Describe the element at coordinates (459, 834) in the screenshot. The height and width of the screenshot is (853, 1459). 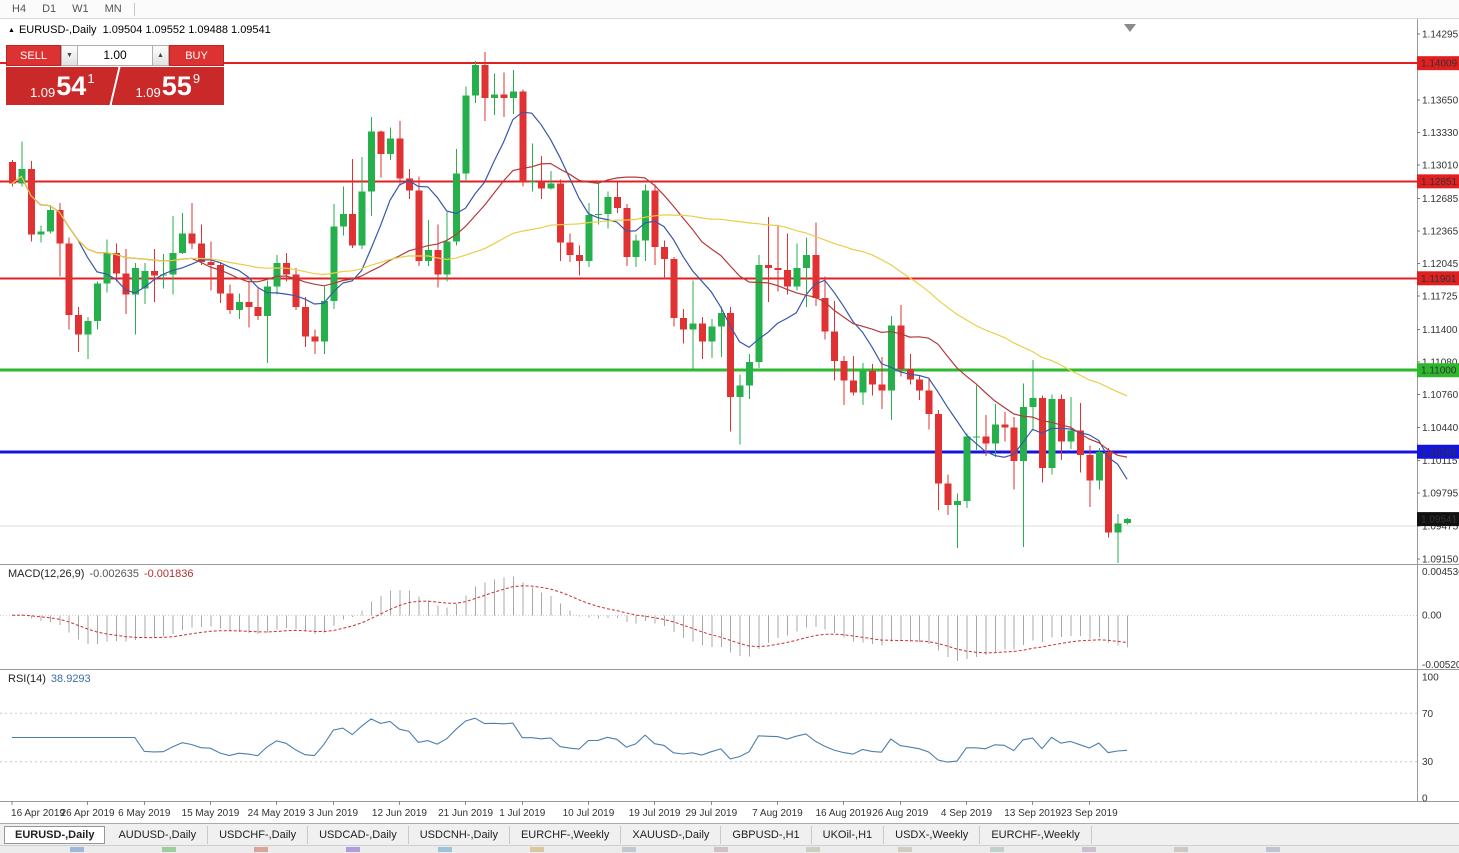
I see `chart-tab-usdcnh-daily: USDCNH-,Daily` at that location.